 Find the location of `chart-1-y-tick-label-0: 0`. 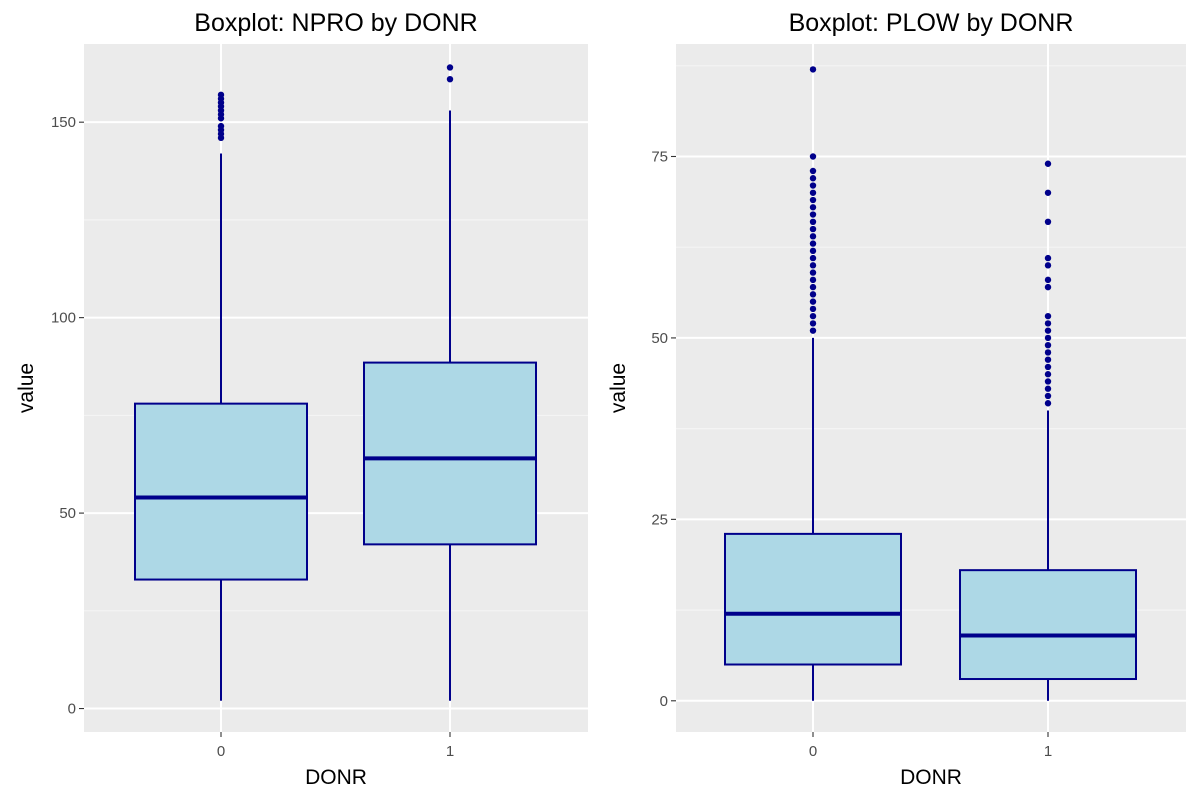

chart-1-y-tick-label-0: 0 is located at coordinates (664, 701).